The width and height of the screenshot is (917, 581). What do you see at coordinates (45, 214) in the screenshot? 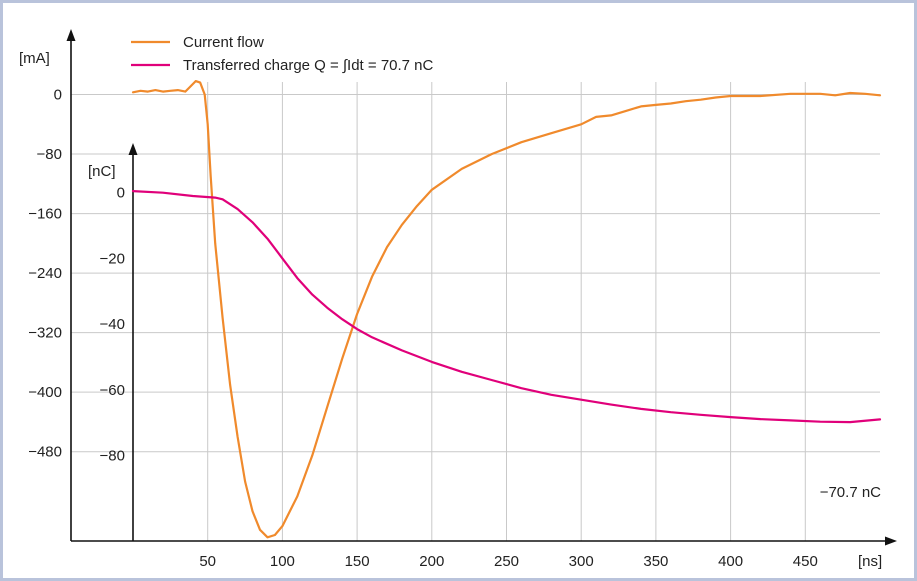
I see `current-tick-label: −160` at bounding box center [45, 214].